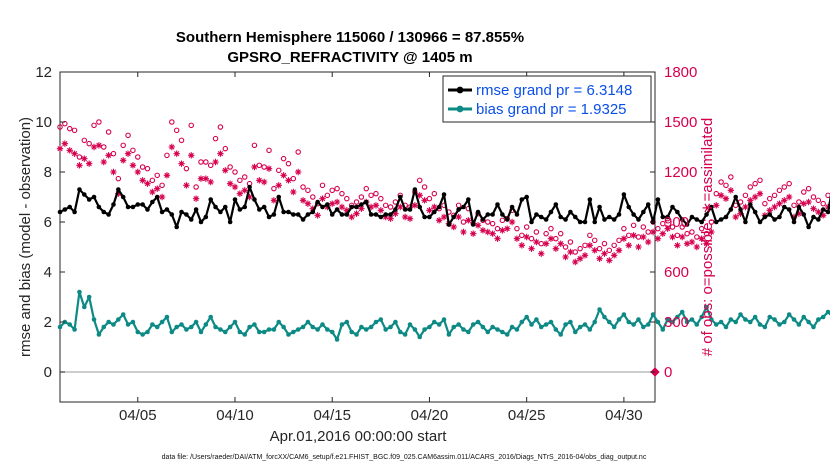  What do you see at coordinates (527, 415) in the screenshot?
I see `x-tick-label: 04/25` at bounding box center [527, 415].